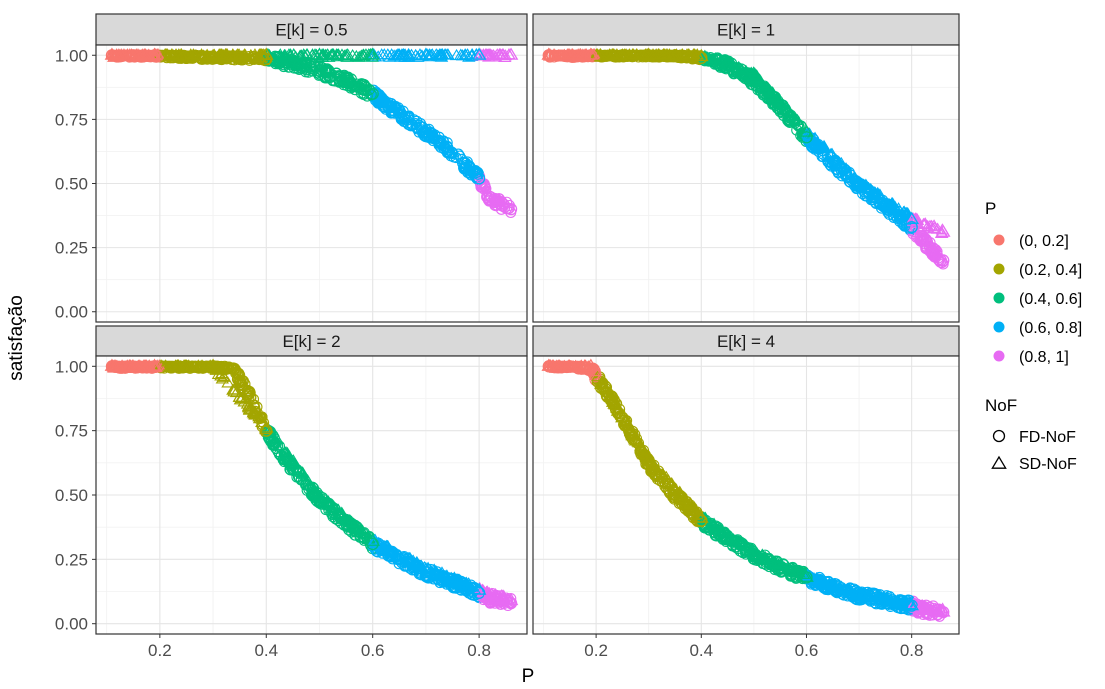  What do you see at coordinates (71, 624) in the screenshot?
I see `y-tick-label: 0.00` at bounding box center [71, 624].